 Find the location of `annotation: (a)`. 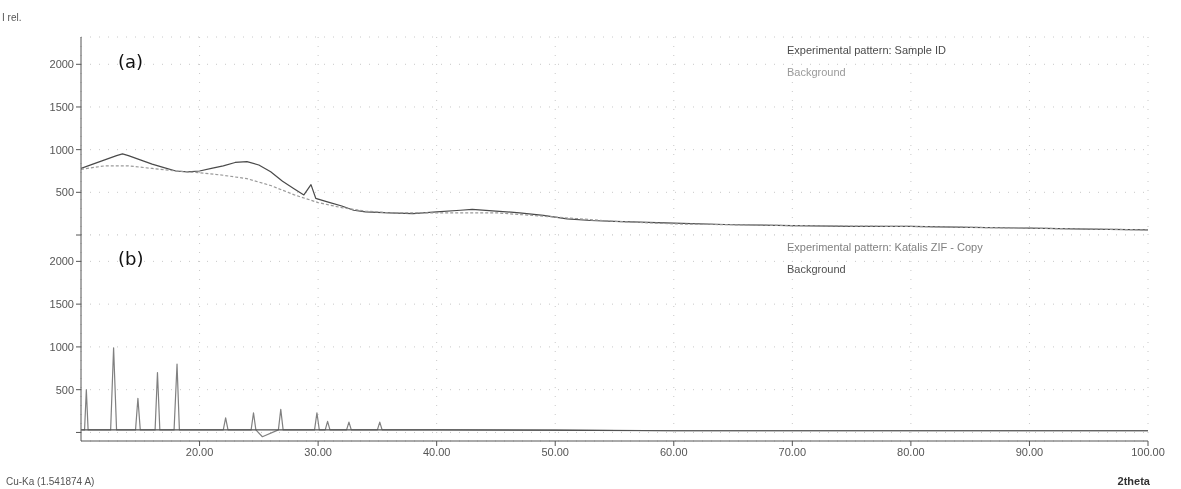

annotation: (a) is located at coordinates (131, 61).